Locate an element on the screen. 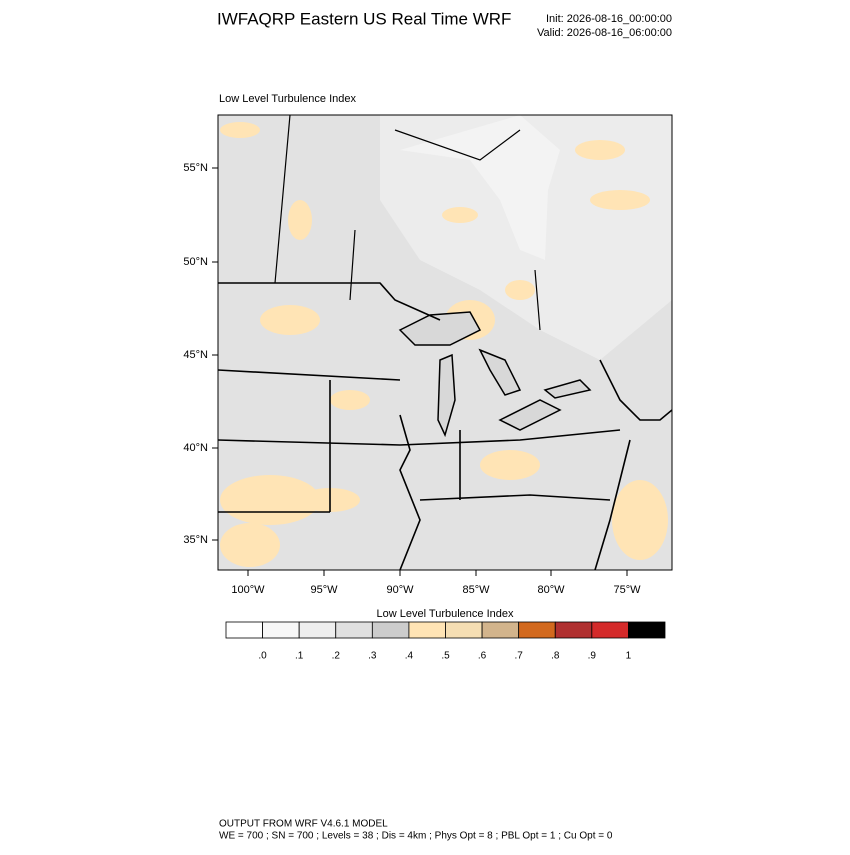 Image resolution: width=850 pixels, height=855 pixels. lon-label: 80°W is located at coordinates (551, 590).